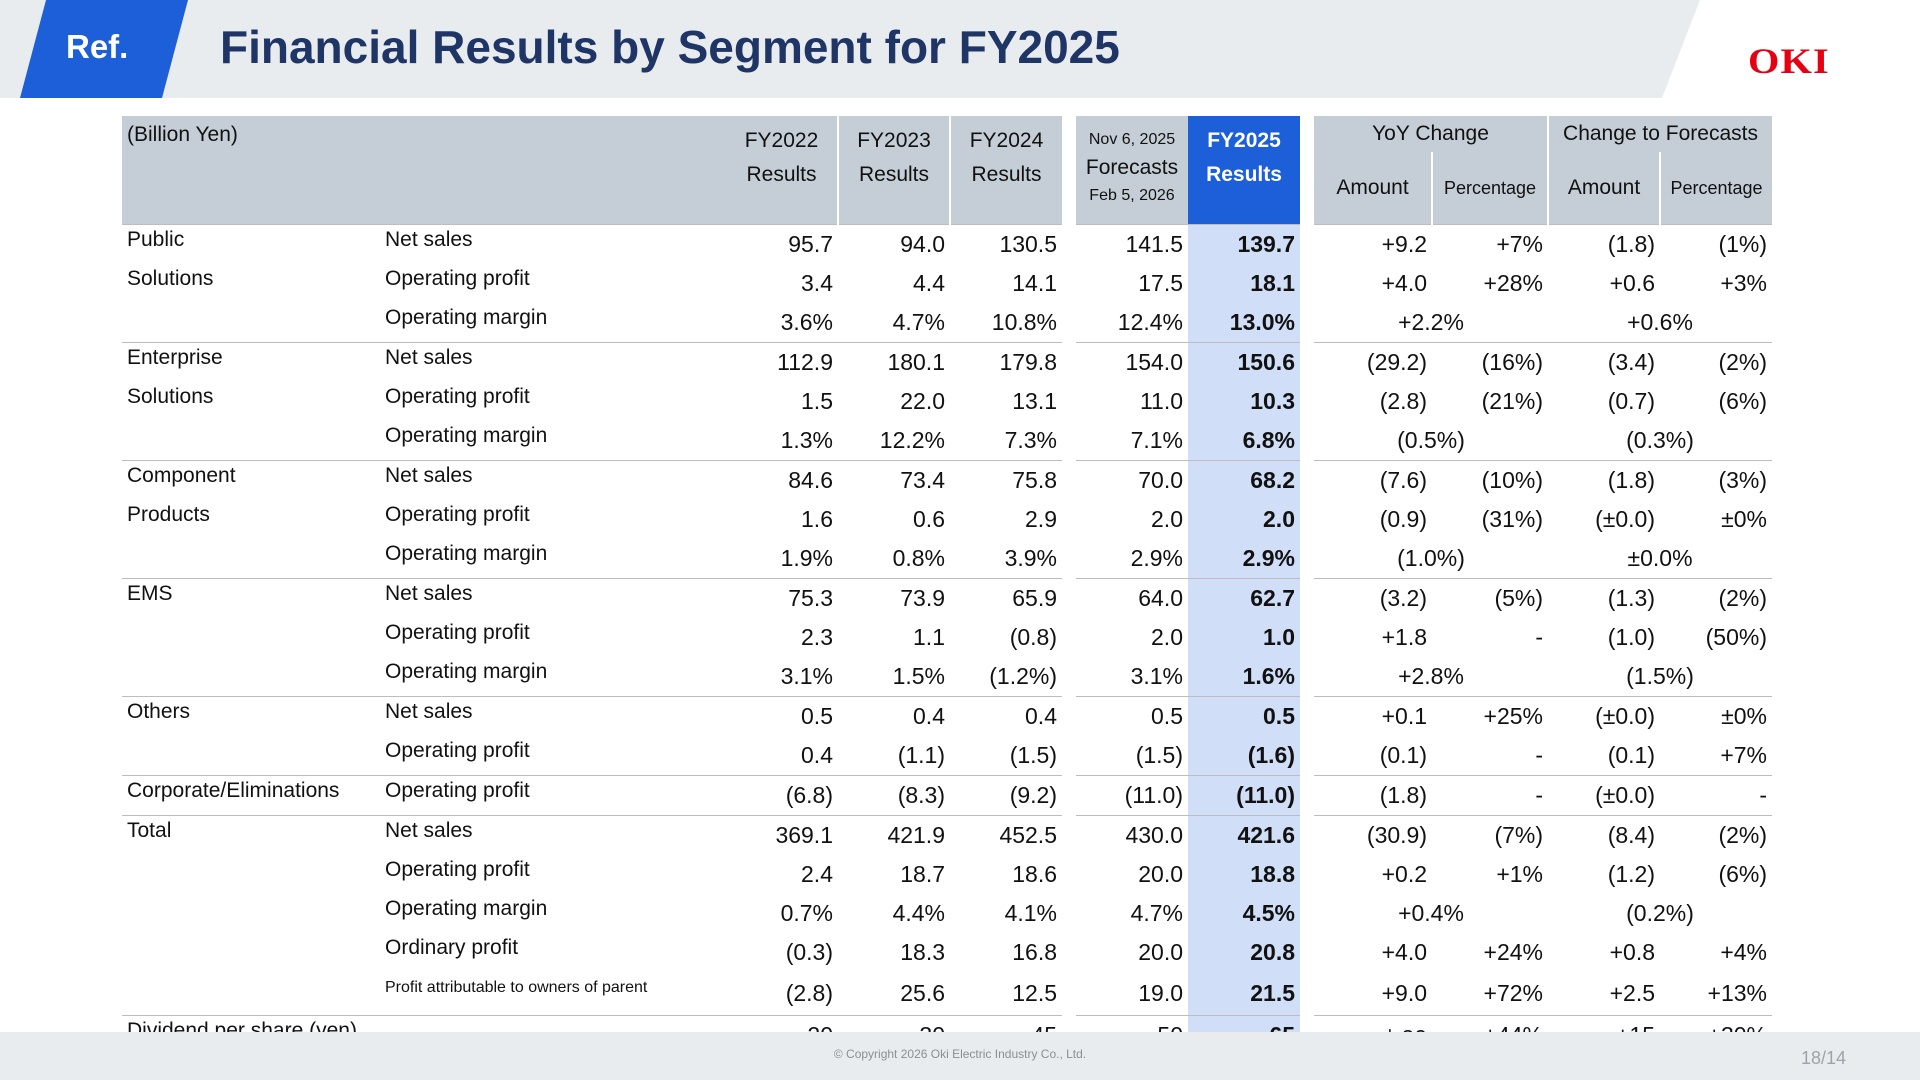  I want to click on metric-label: Ordinary profit, so click(452, 947).